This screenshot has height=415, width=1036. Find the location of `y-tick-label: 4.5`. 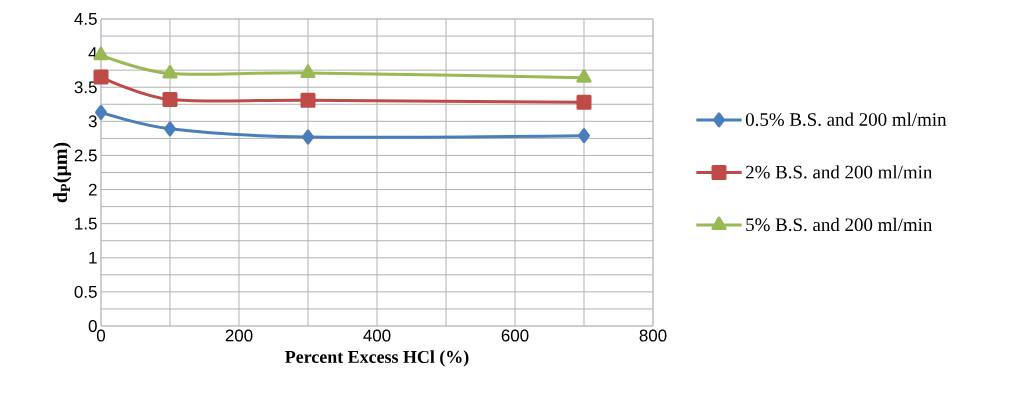

y-tick-label: 4.5 is located at coordinates (85, 19).